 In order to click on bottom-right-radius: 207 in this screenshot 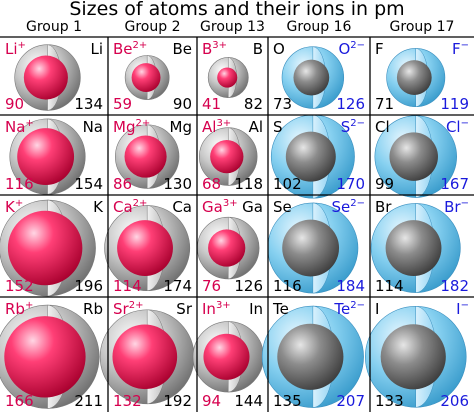, I will do `click(350, 401)`.